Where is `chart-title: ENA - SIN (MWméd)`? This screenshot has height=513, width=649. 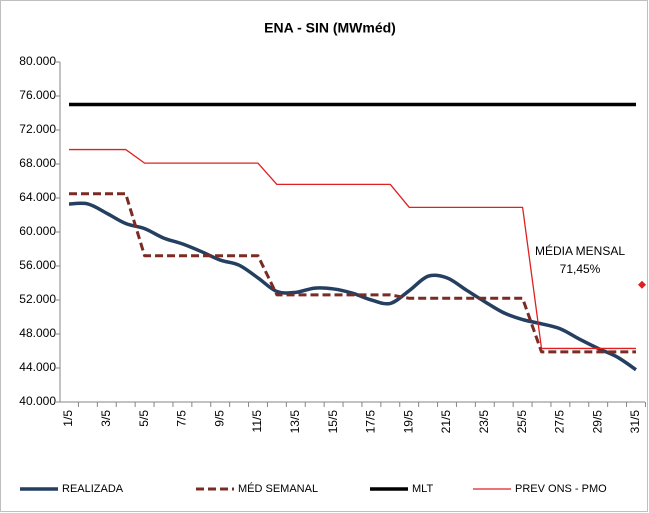 chart-title: ENA - SIN (MWméd) is located at coordinates (330, 28).